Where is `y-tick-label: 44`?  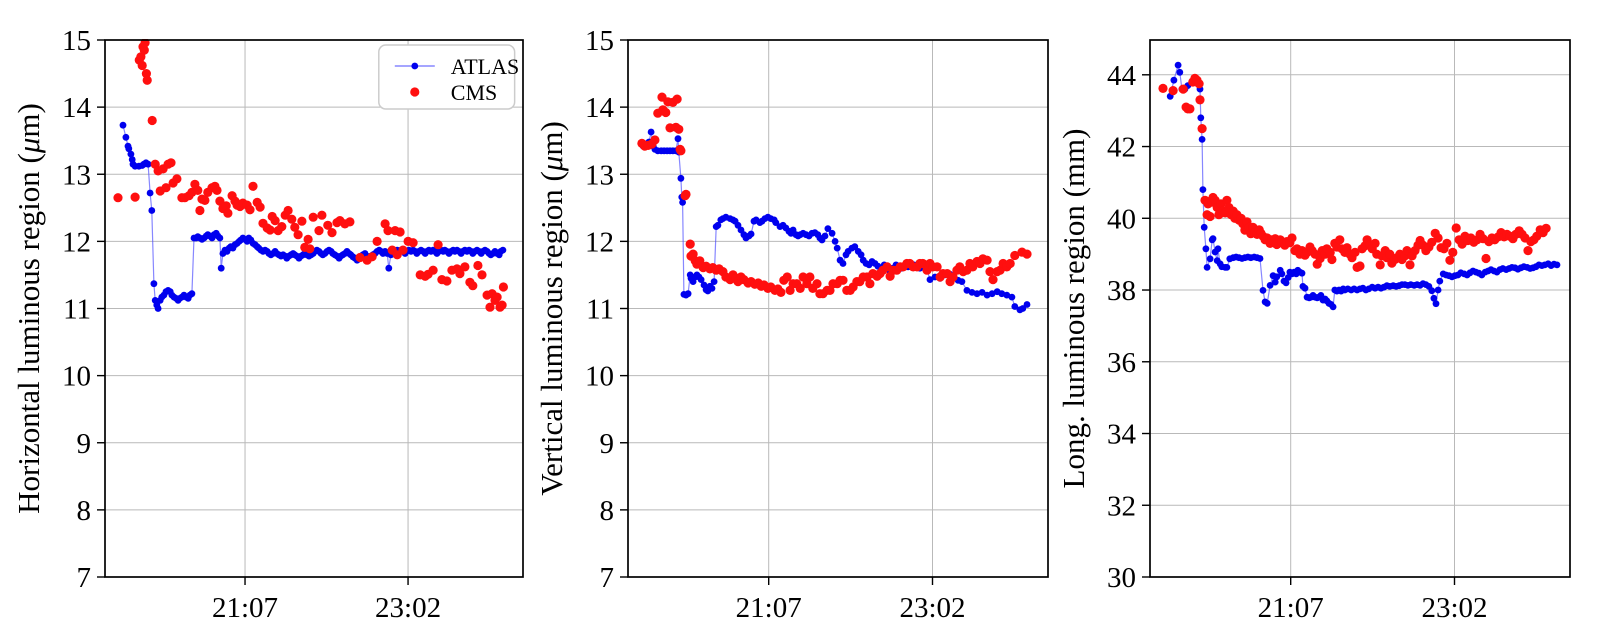
y-tick-label: 44 is located at coordinates (1122, 76).